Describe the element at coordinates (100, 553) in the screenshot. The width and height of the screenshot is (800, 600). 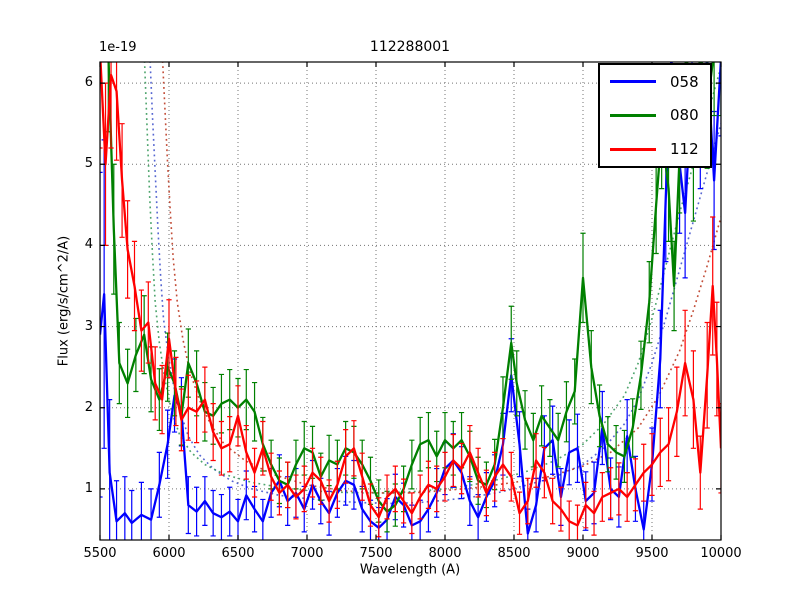
I see `x-tick-label: 5500` at that location.